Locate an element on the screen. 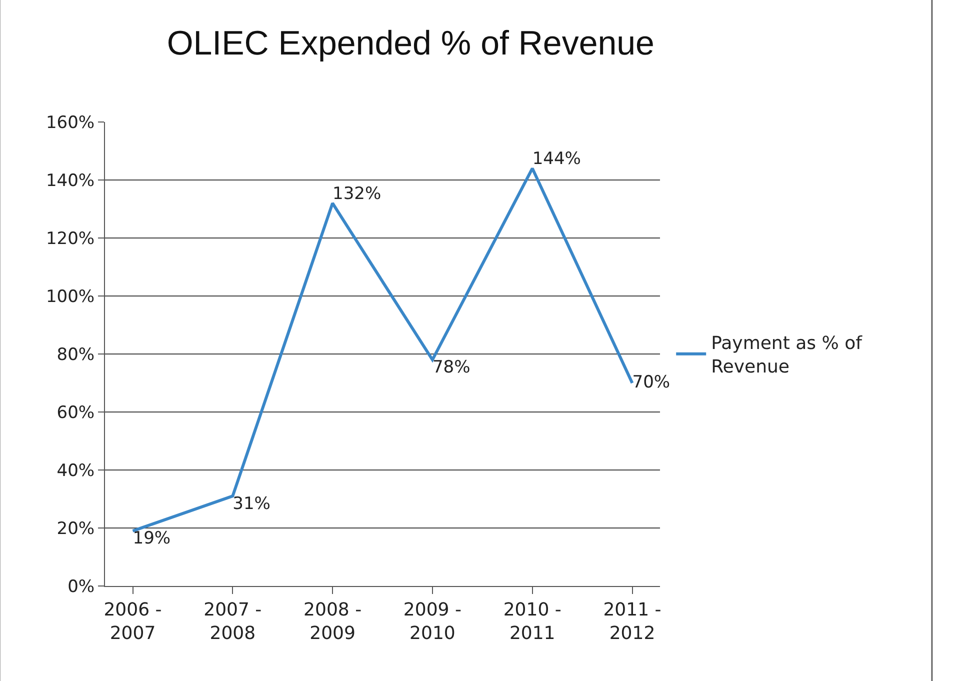 This screenshot has width=955, height=681. y-tick-label: 60% is located at coordinates (75, 412).